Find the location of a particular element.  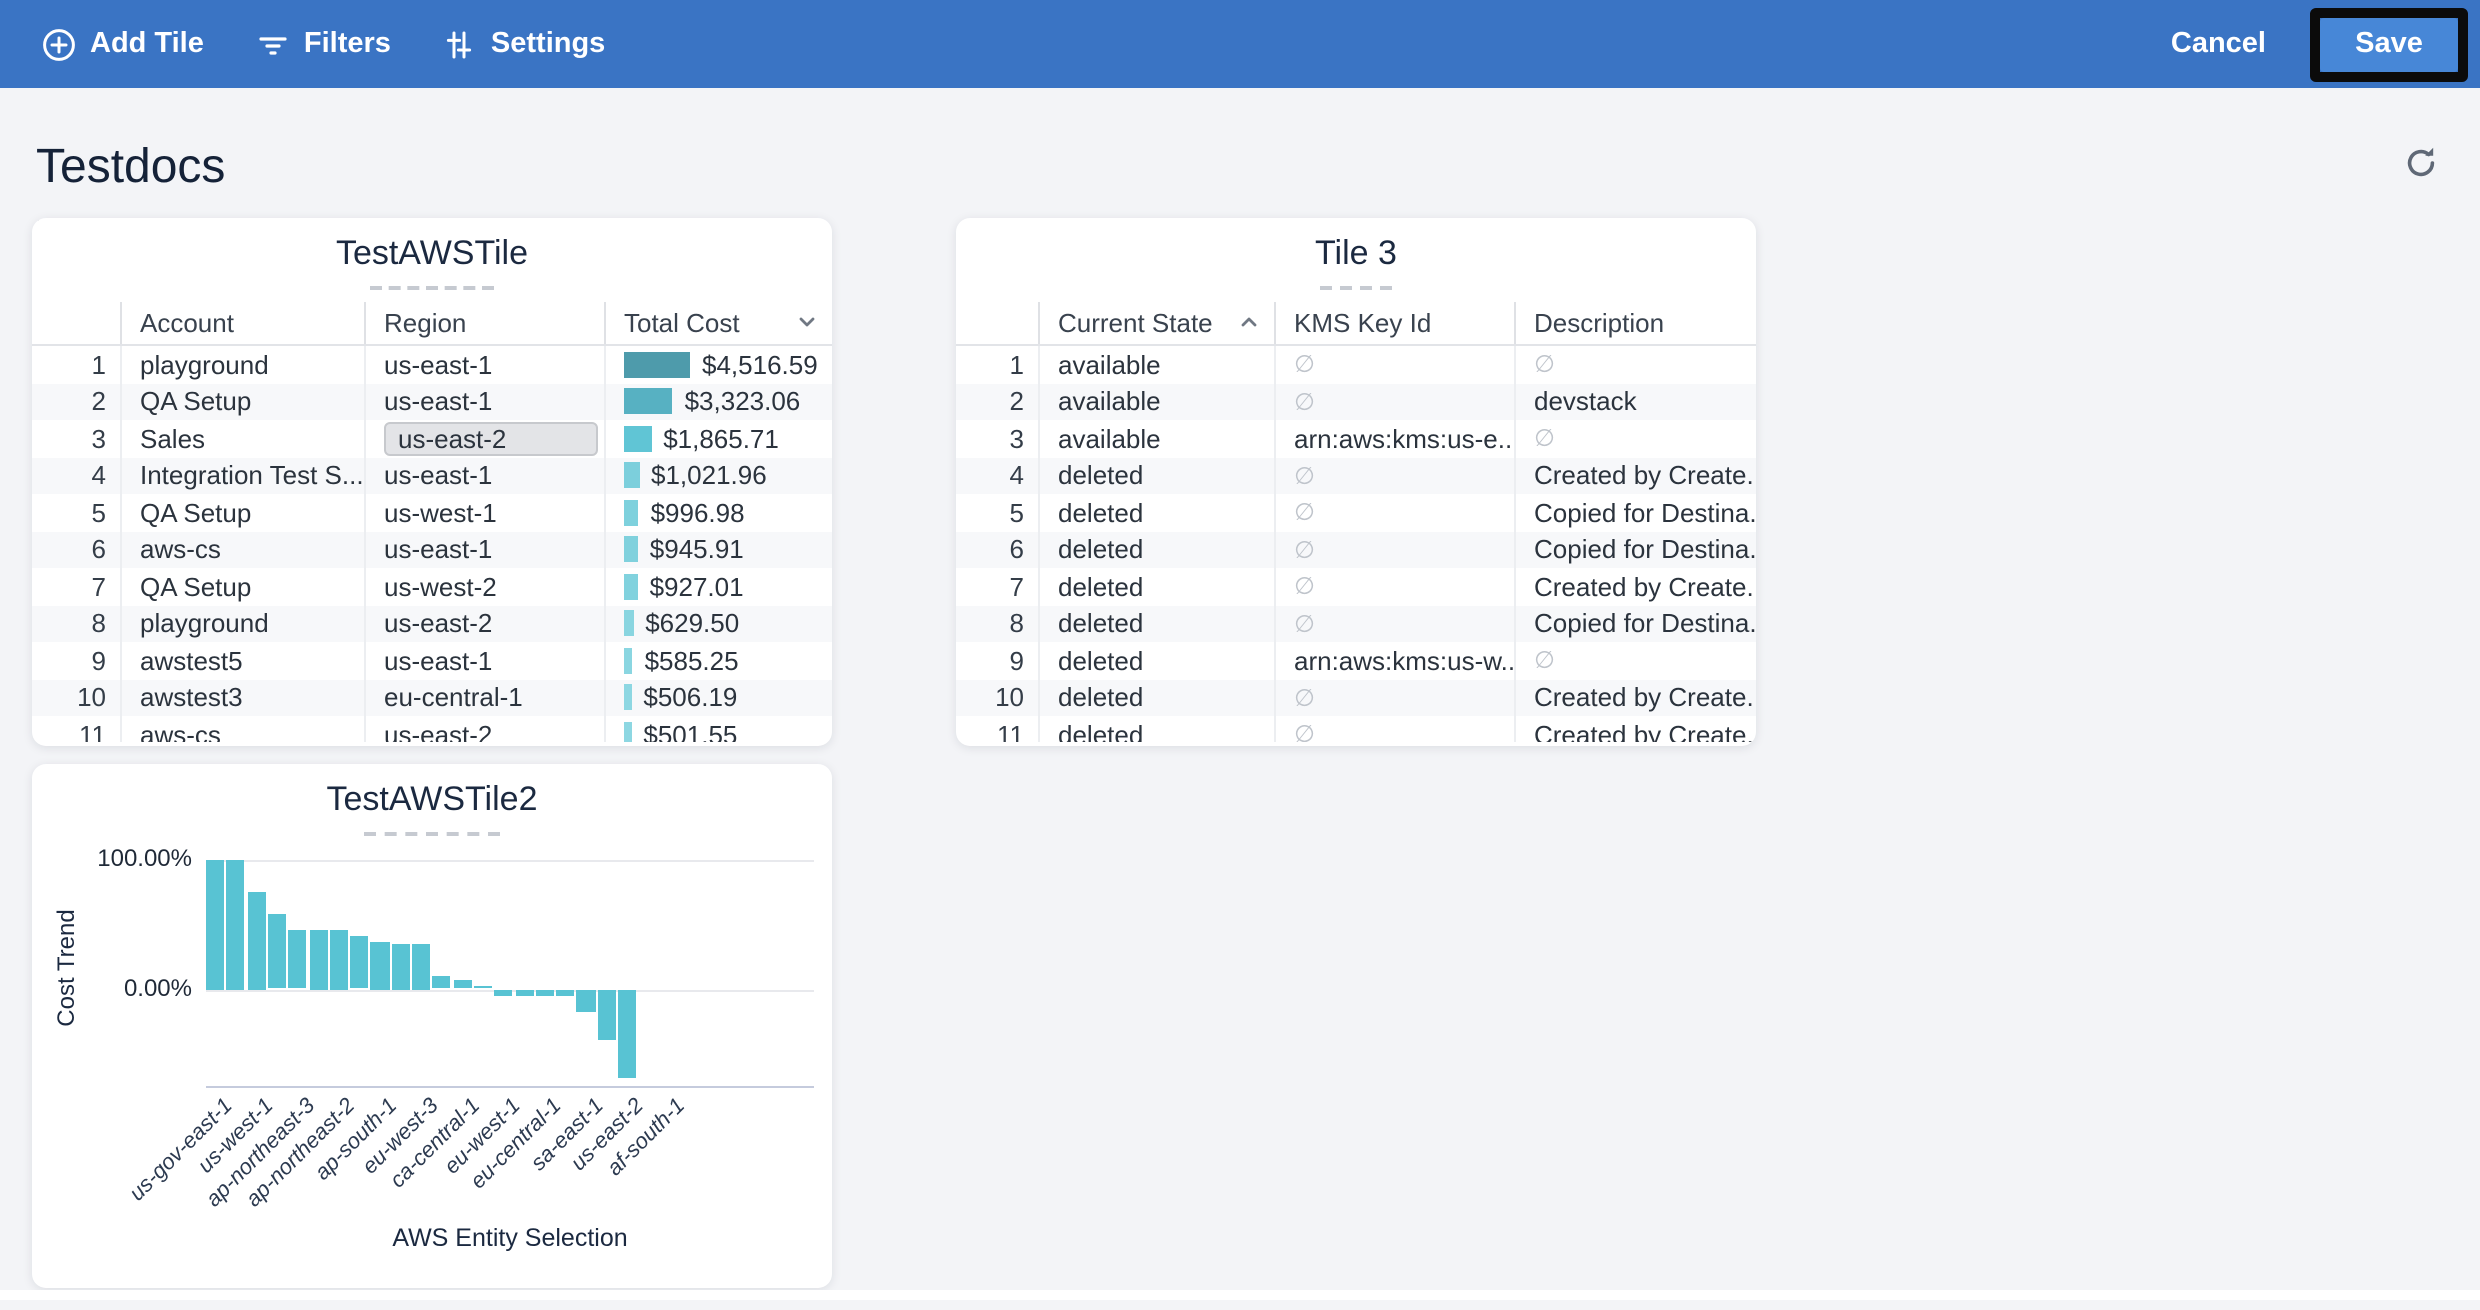

cancel-button: Cancel is located at coordinates (2218, 44).